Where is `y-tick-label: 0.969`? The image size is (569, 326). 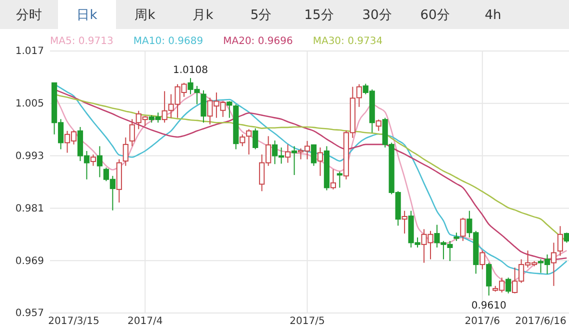 y-tick-label: 0.969 is located at coordinates (29, 261).